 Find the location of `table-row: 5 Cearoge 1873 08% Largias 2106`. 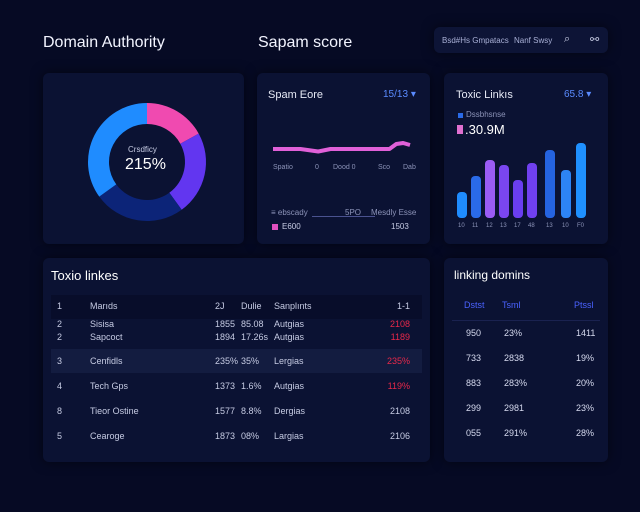

table-row: 5 Cearoge 1873 08% Largias 2106 is located at coordinates (236, 436).